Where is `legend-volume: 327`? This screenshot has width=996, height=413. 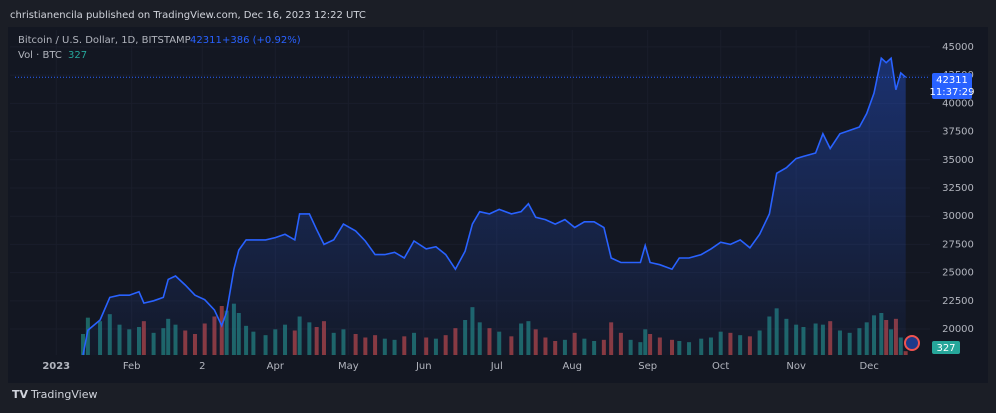 legend-volume: 327 is located at coordinates (77, 55).